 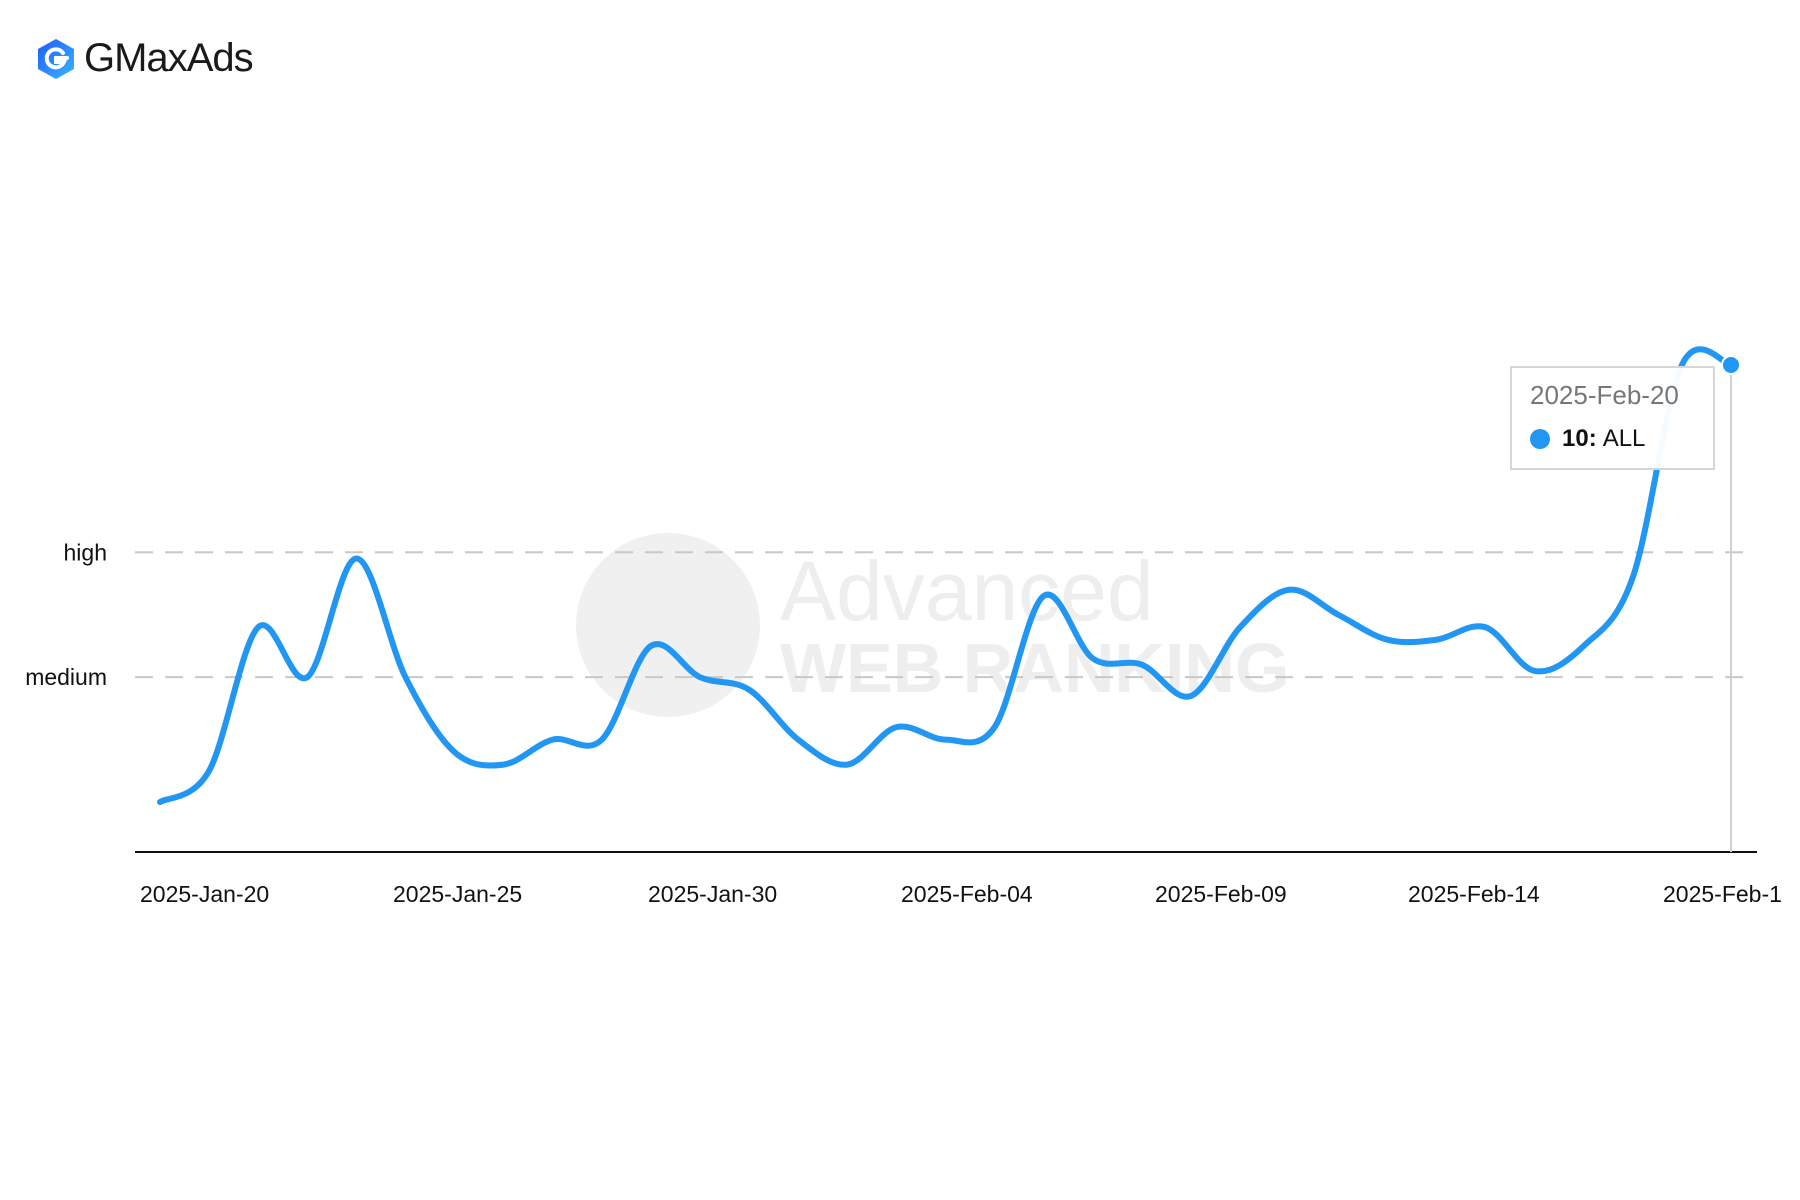 I want to click on x-tick-label: 2025-Feb-09, so click(x=1221, y=894).